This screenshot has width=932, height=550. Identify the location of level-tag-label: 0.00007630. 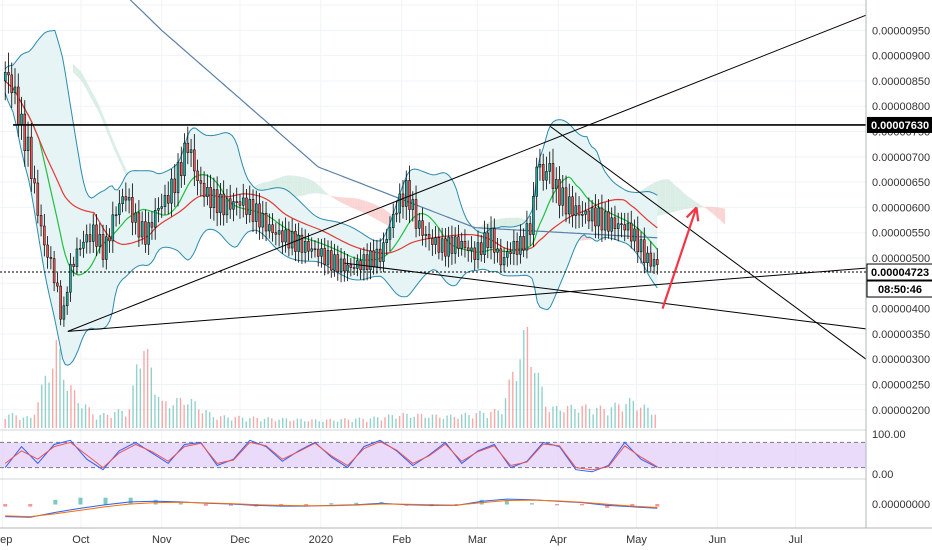
(900, 126).